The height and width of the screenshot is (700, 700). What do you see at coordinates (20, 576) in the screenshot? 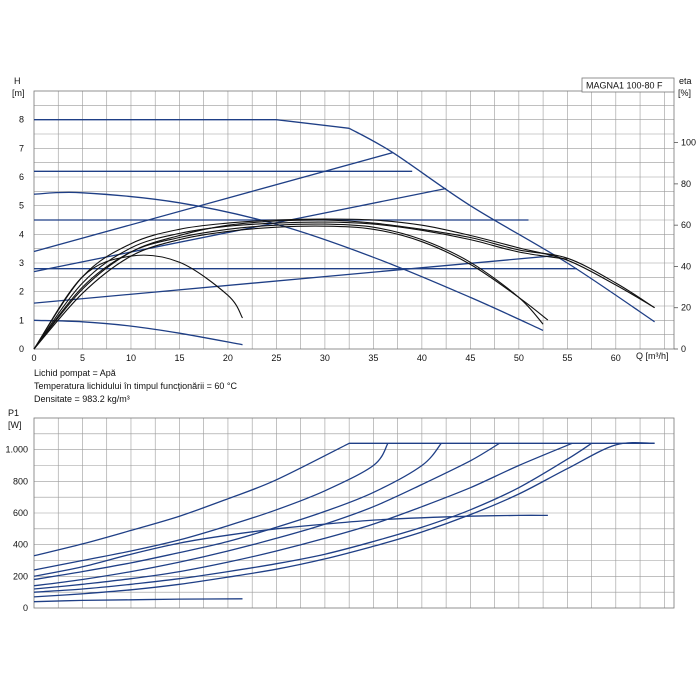
I see `power-y-tick-label: 200` at bounding box center [20, 576].